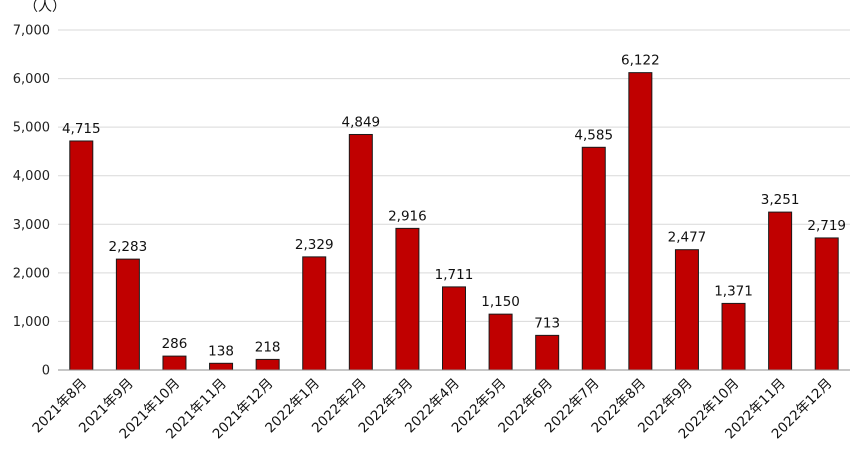 The height and width of the screenshot is (452, 858). Describe the element at coordinates (500, 302) in the screenshot. I see `data-label: 1,150` at that location.